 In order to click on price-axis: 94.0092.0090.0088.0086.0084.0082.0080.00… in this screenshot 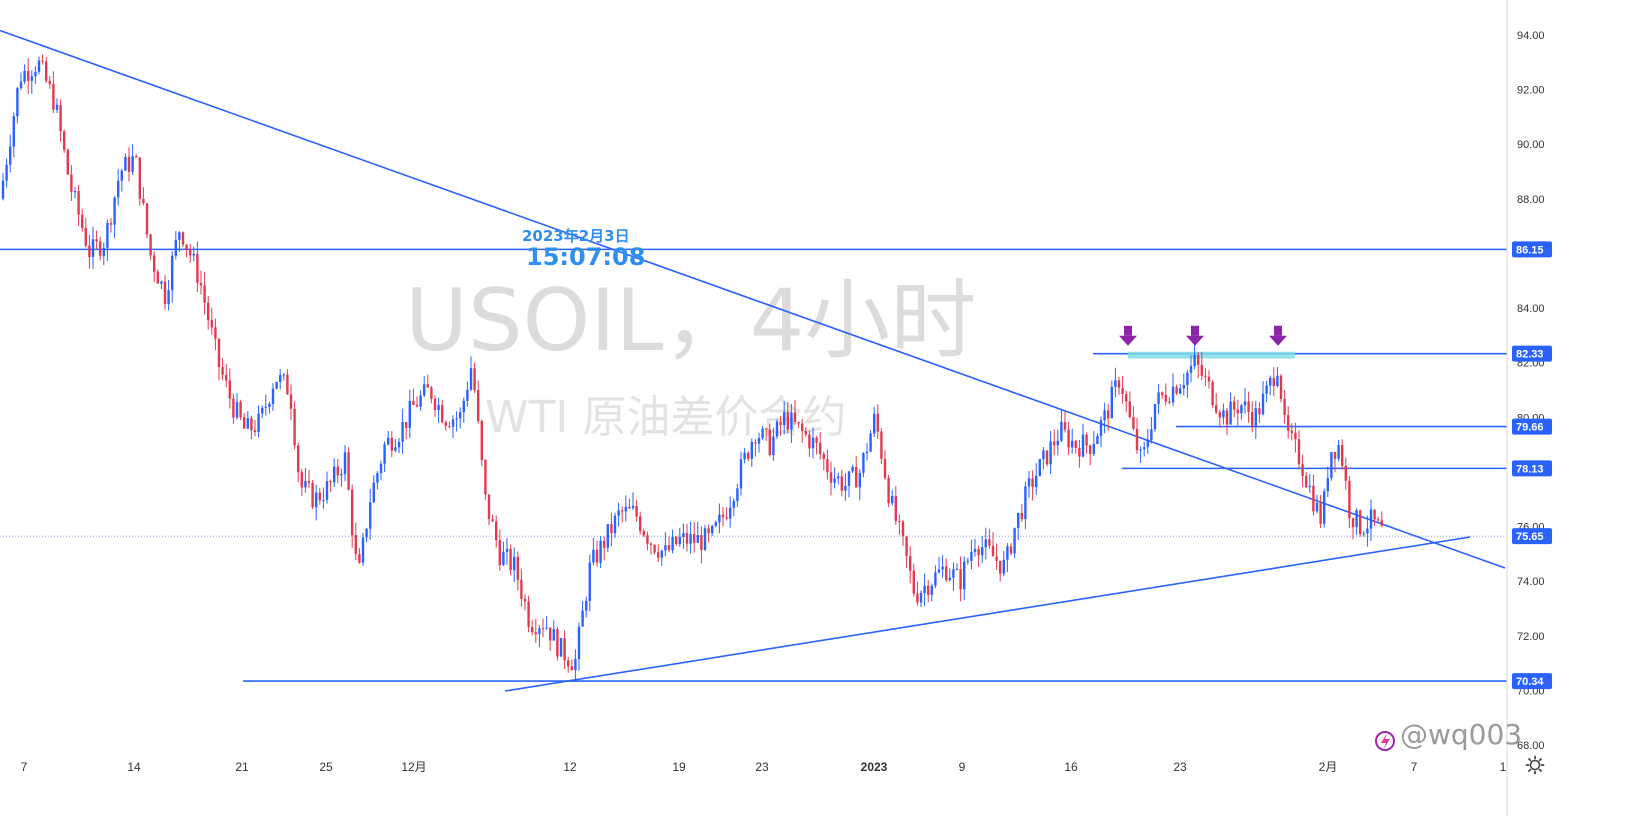, I will do `click(1531, 391)`.